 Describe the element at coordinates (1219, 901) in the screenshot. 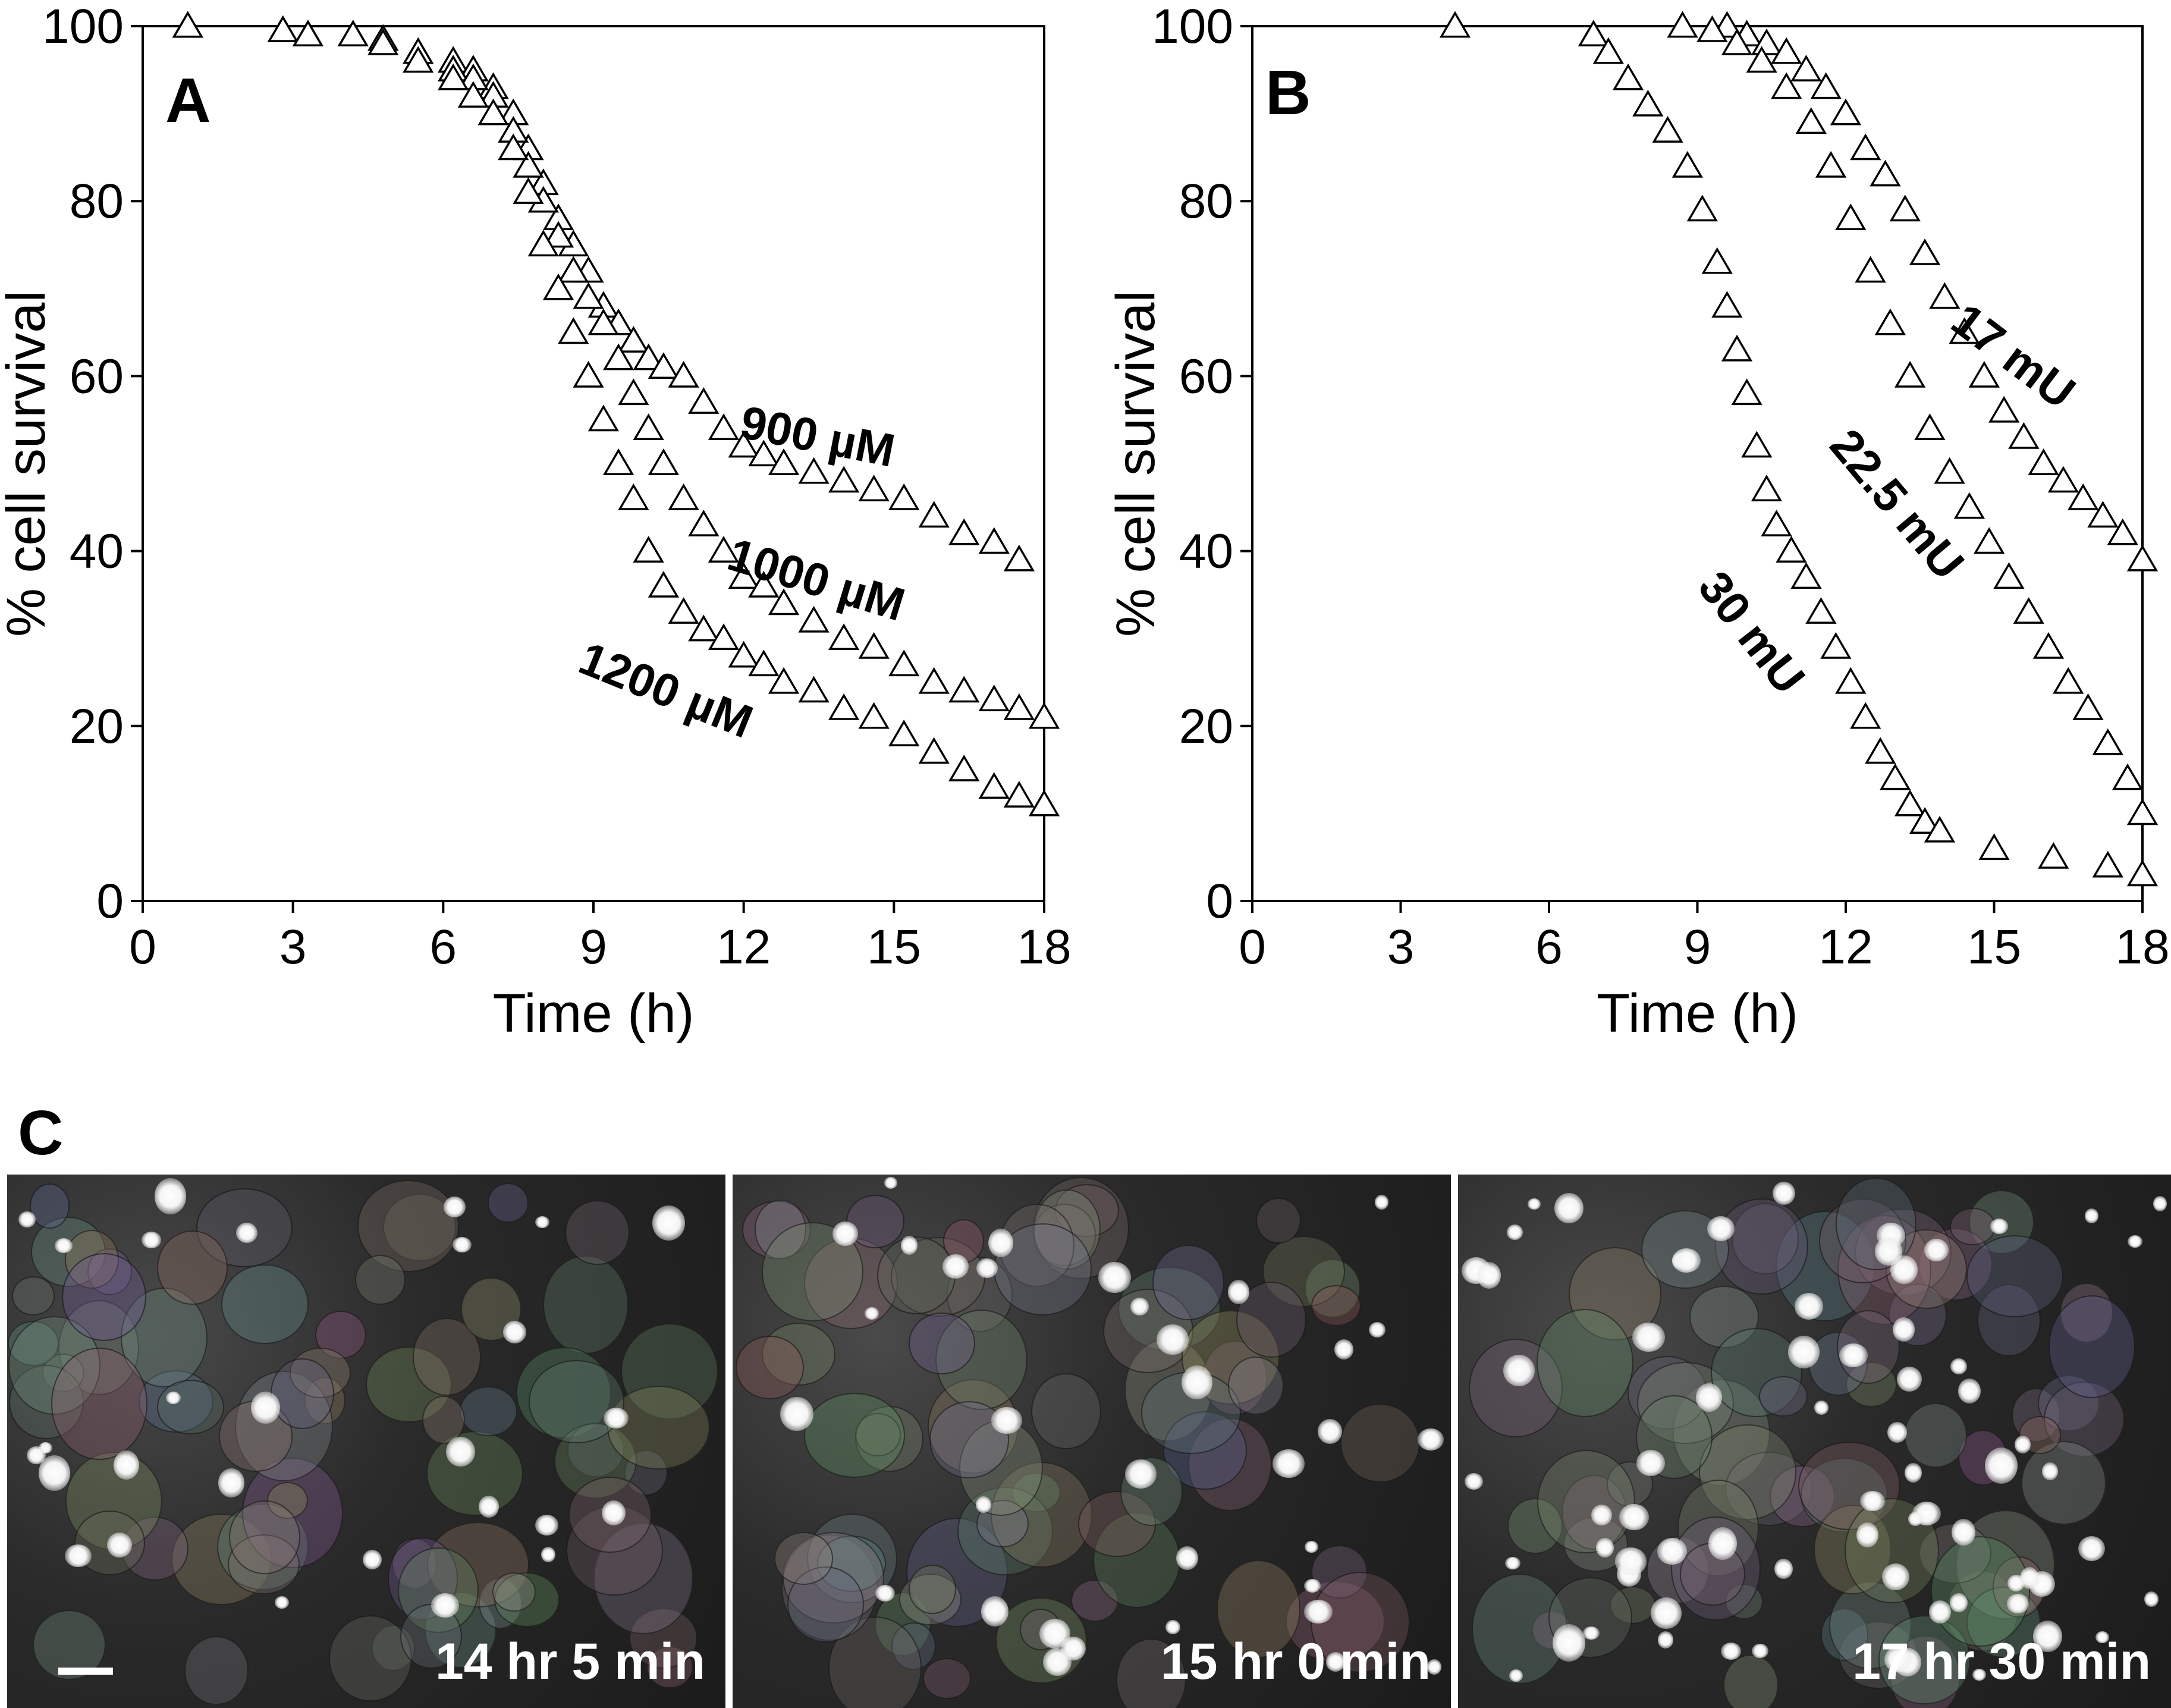

I see `y-tick-label: 0` at that location.